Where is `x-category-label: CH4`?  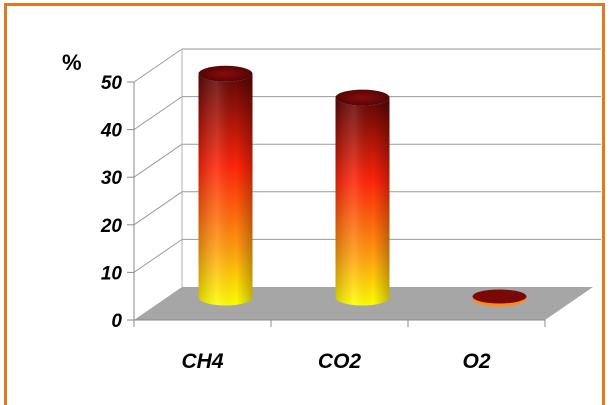 x-category-label: CH4 is located at coordinates (202, 361).